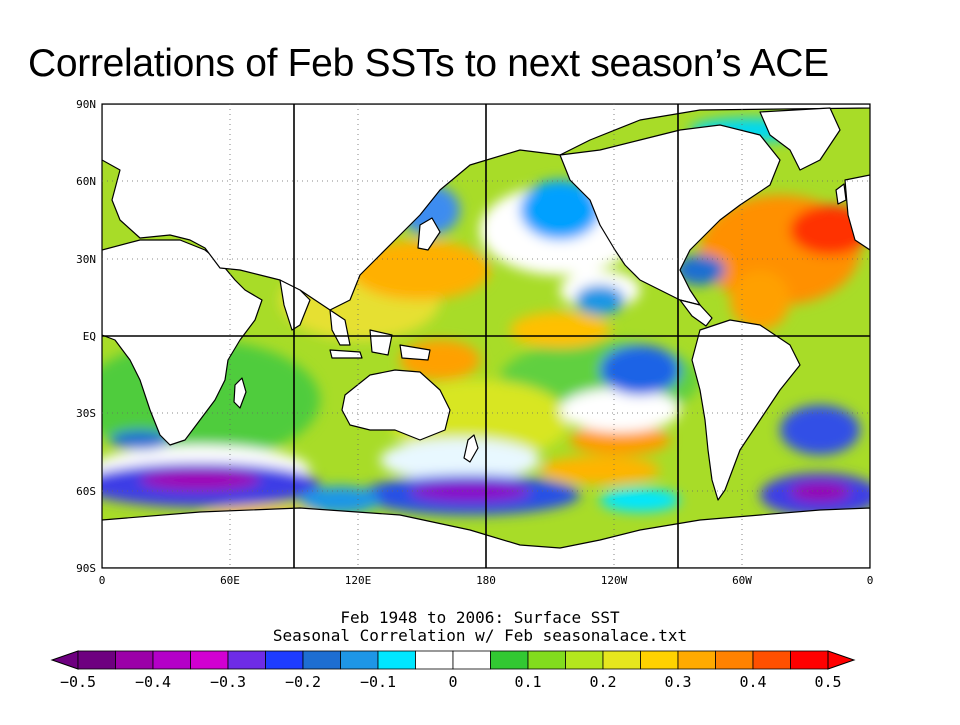 This screenshot has width=960, height=725. I want to click on lat-labels: 90N 60N 30N EQ 30S 60S 90S, so click(86, 336).